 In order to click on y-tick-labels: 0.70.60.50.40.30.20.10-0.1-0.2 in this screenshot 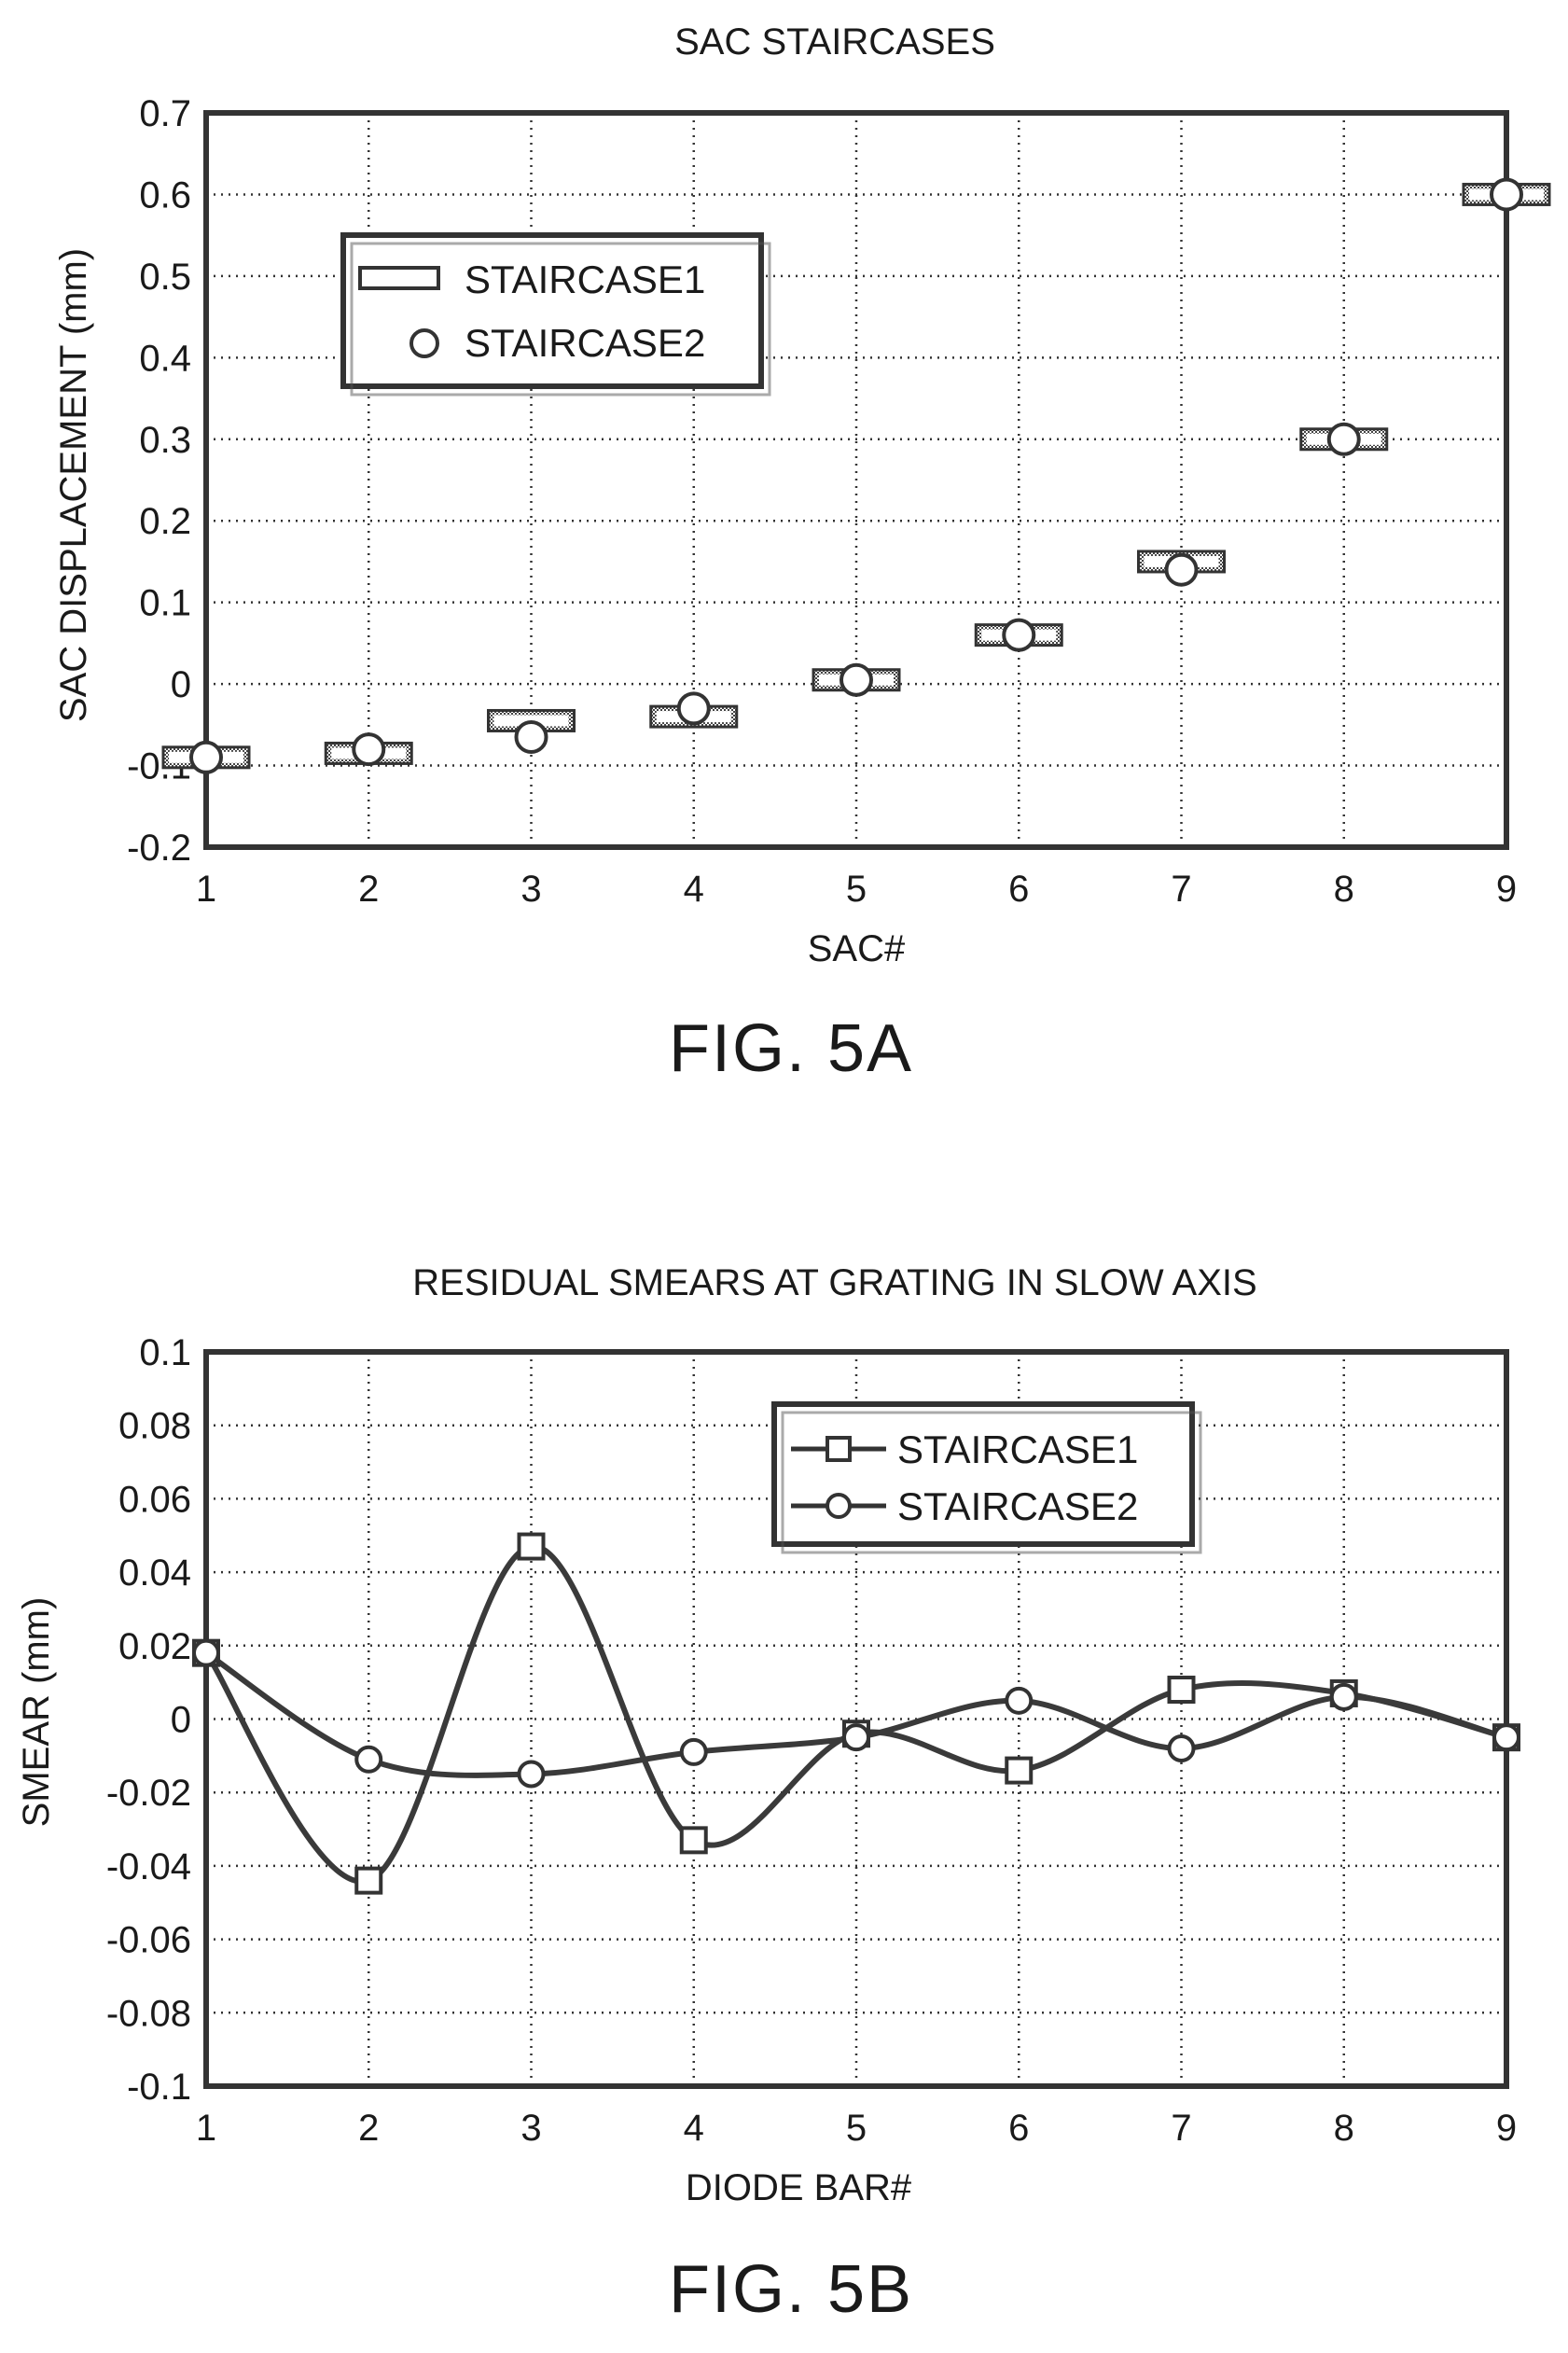, I will do `click(159, 481)`.